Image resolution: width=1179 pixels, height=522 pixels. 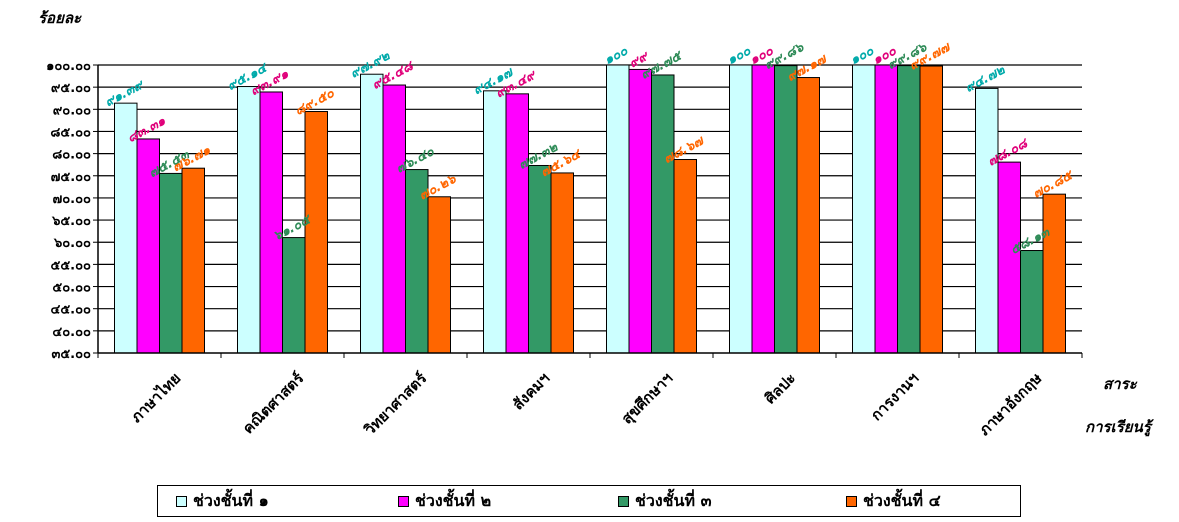 I want to click on y-tick-label: ๙๕.๐๐, so click(x=71, y=88).